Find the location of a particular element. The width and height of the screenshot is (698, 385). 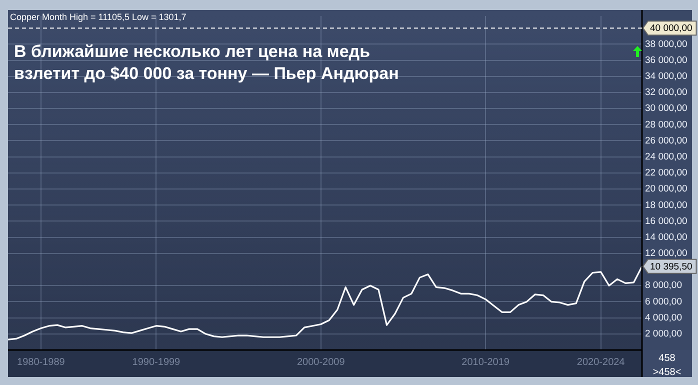

y-tick-label: 28 000,00 is located at coordinates (666, 124).